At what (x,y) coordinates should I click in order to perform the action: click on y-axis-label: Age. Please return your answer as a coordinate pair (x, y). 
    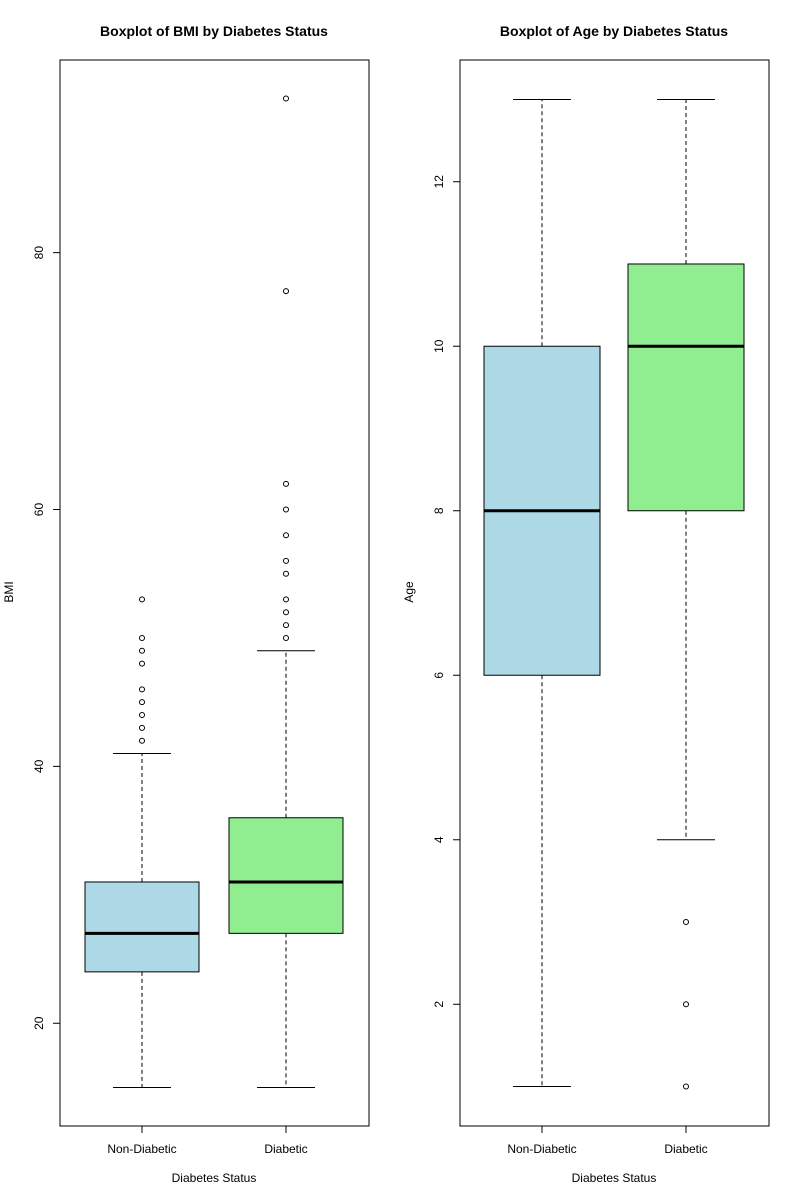
    Looking at the image, I should click on (409, 592).